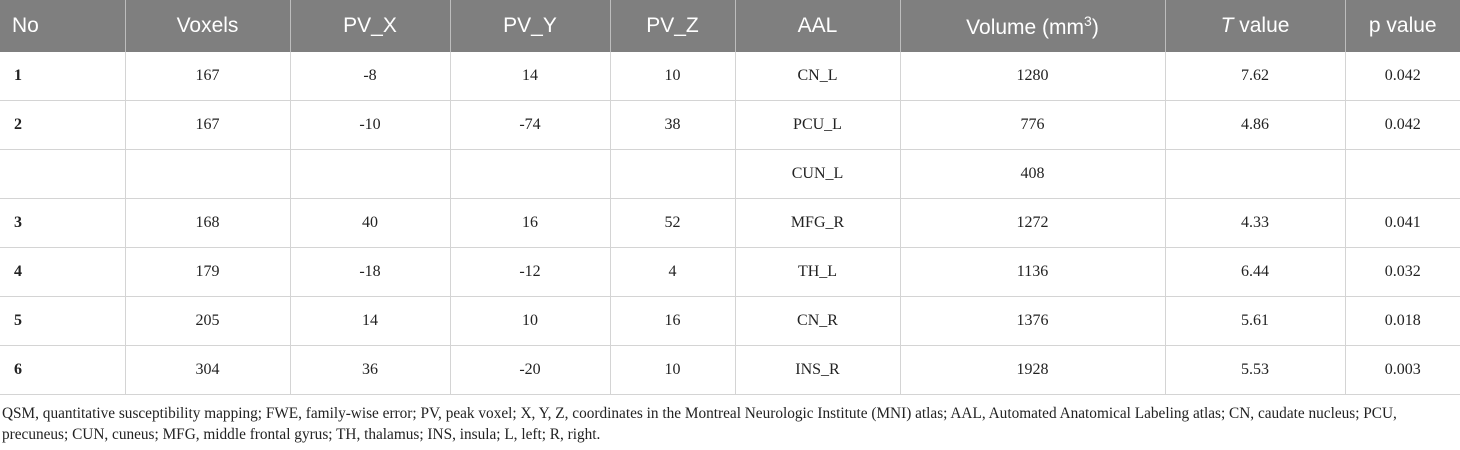 Image resolution: width=1460 pixels, height=450 pixels. What do you see at coordinates (529, 272) in the screenshot?
I see `table-cell: -12` at bounding box center [529, 272].